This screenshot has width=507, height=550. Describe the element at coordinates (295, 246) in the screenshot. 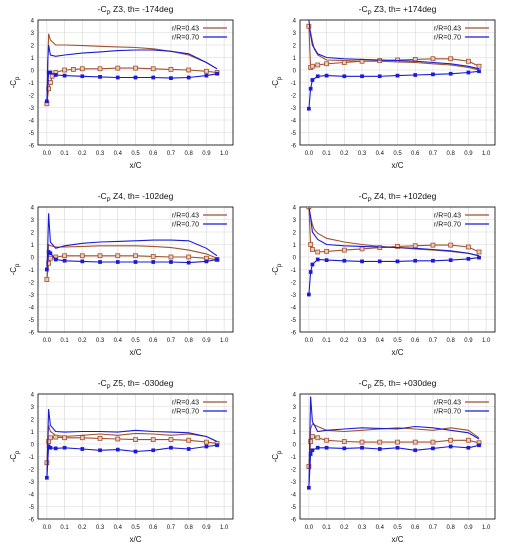

I see `y-tick-label: 1` at that location.